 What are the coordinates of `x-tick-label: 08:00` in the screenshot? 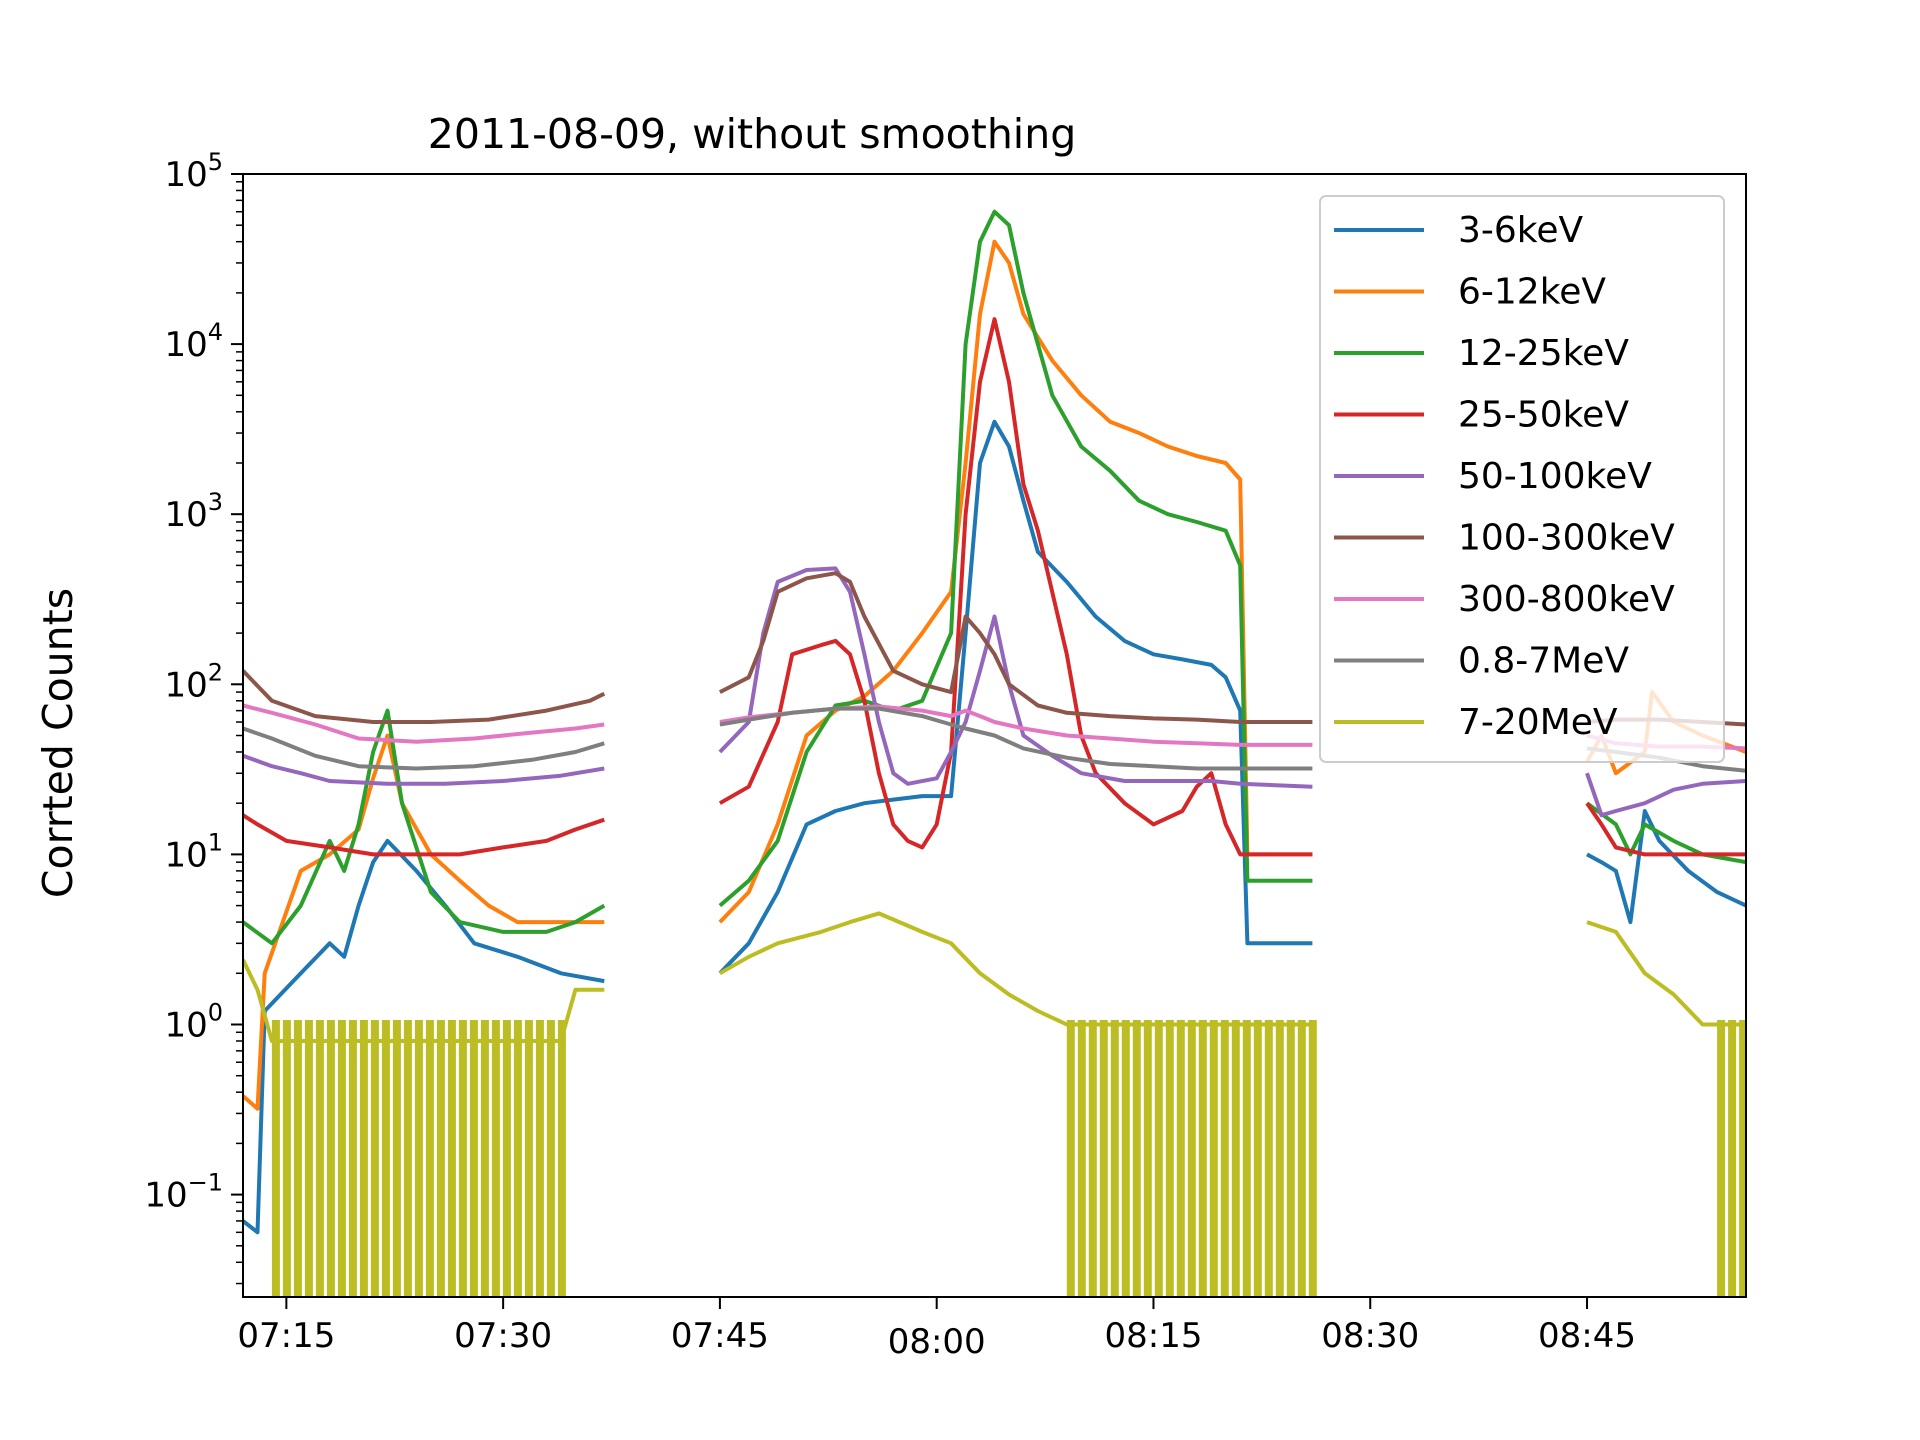 It's located at (937, 1342).